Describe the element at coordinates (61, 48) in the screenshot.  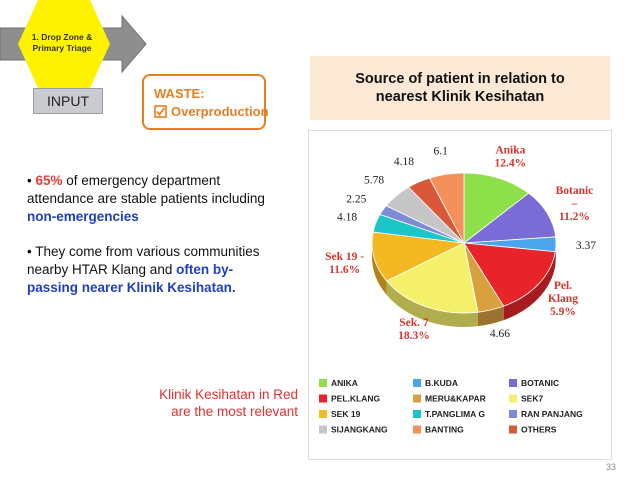
I see `process-step-line2: Primary Triage` at that location.